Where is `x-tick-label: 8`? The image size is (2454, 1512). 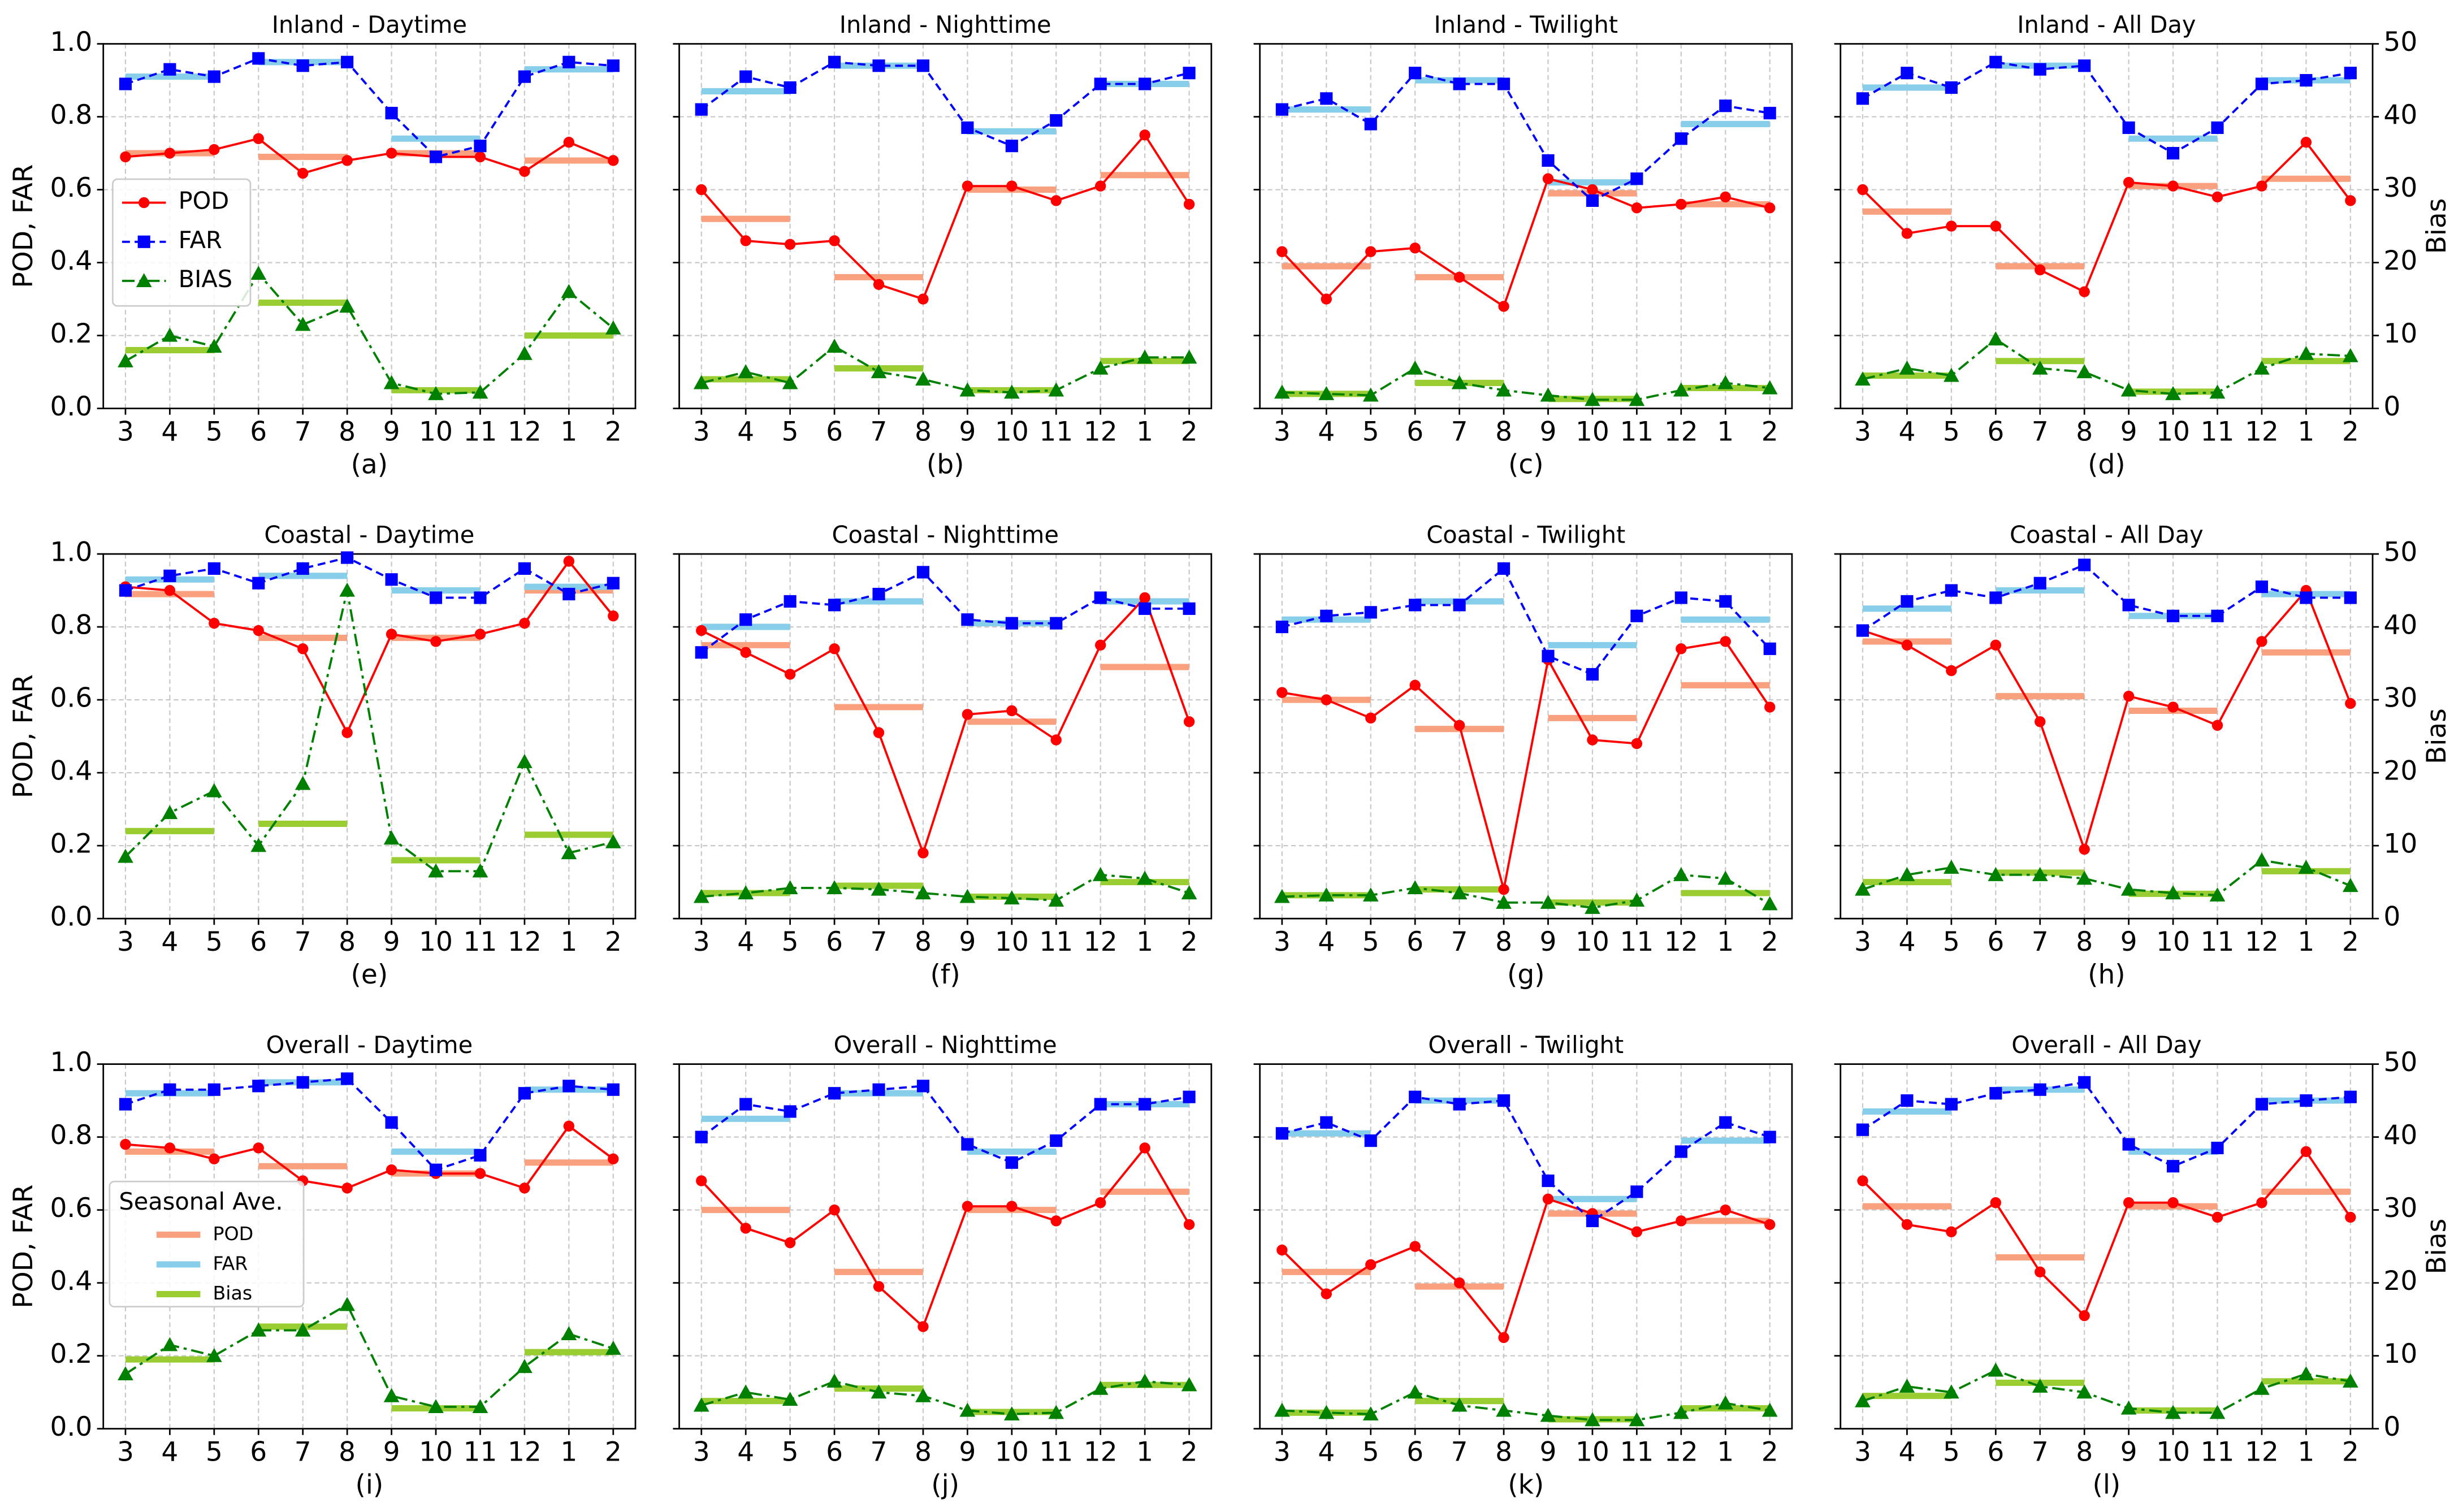 x-tick-label: 8 is located at coordinates (348, 1451).